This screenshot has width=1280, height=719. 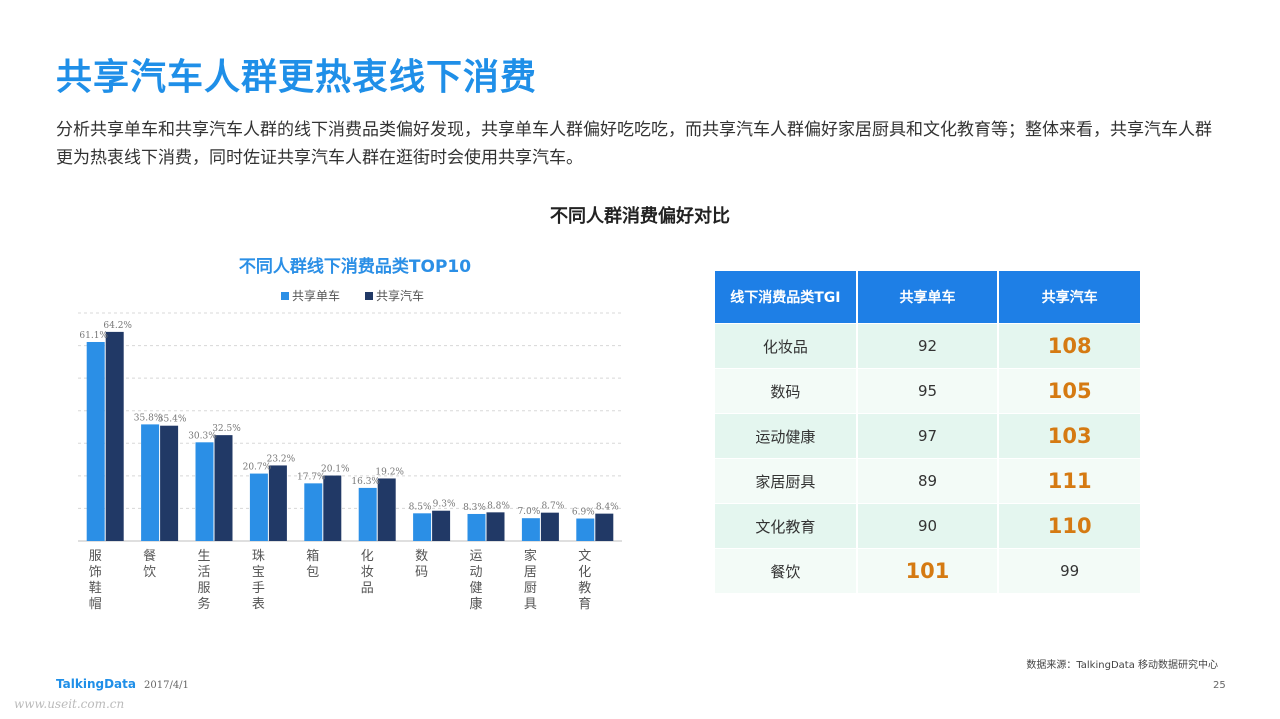 I want to click on brand-logo: TalkingData, so click(x=96, y=684).